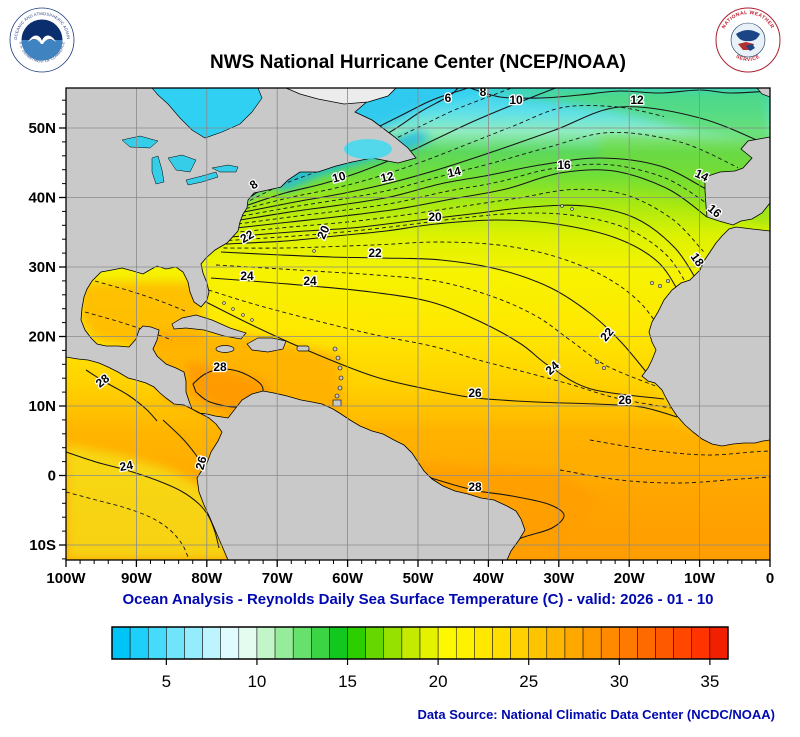 This screenshot has height=737, width=800. Describe the element at coordinates (496, 511) in the screenshot. I see `isotherm-extra` at that location.